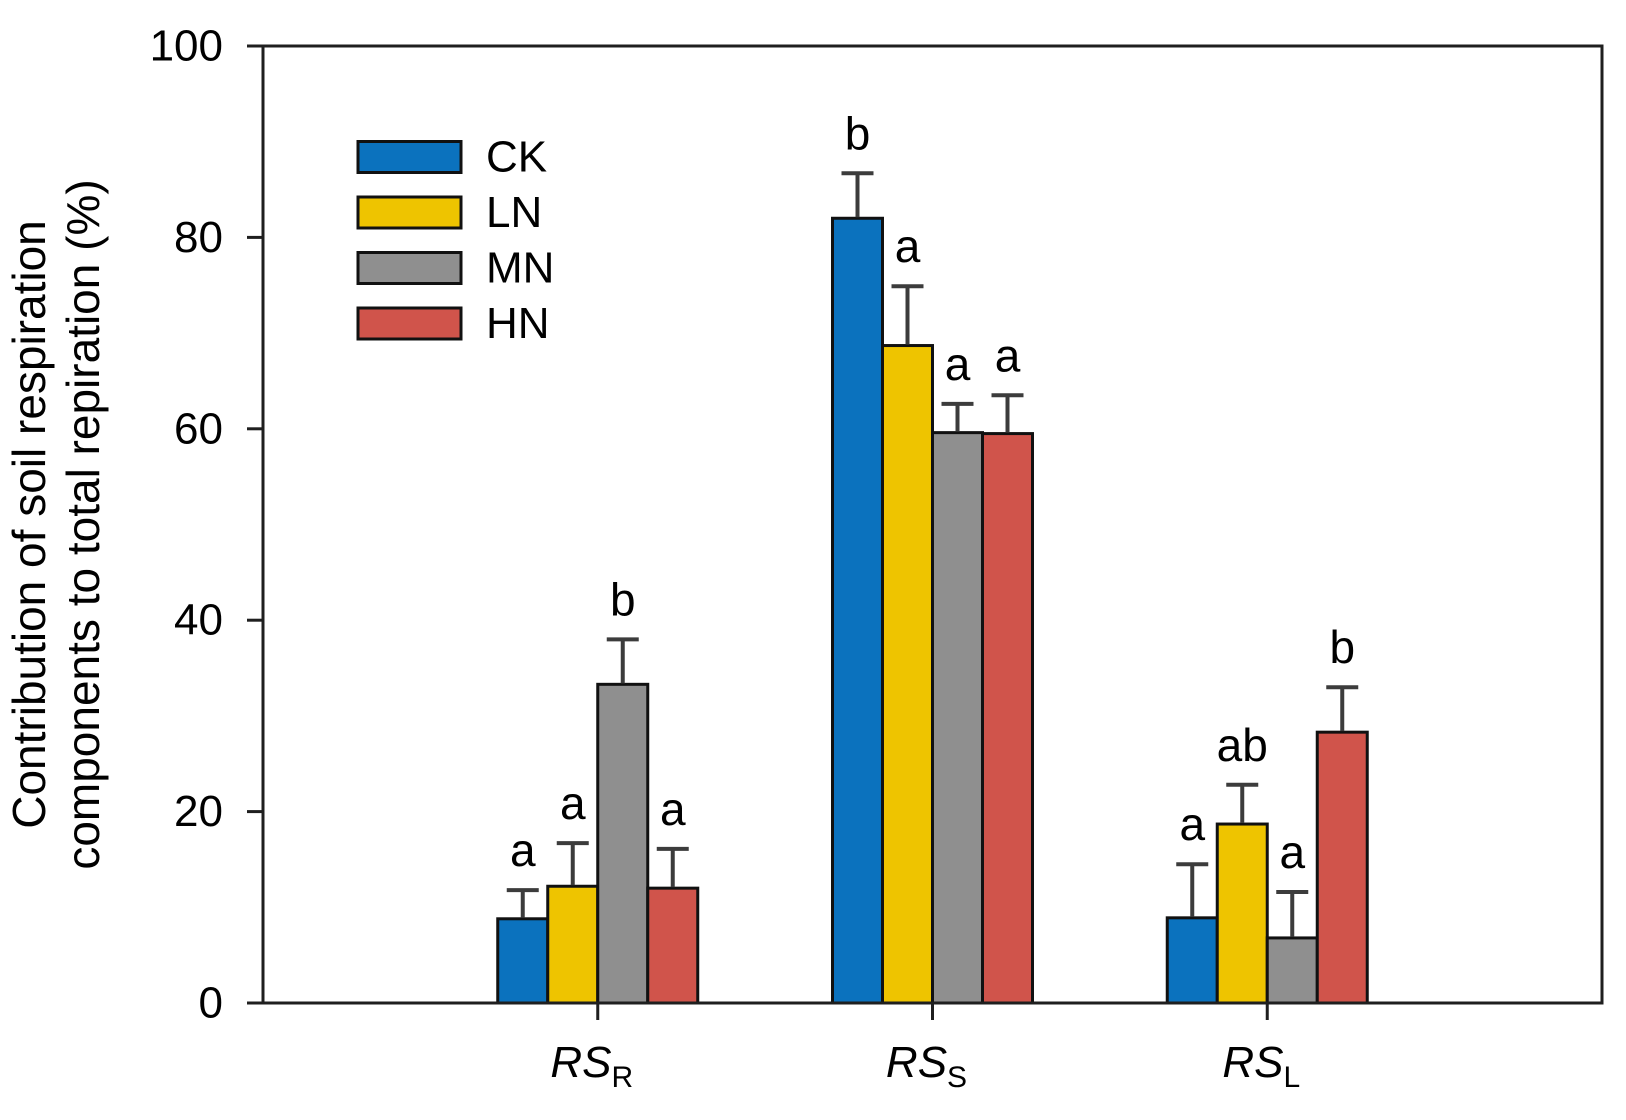 The width and height of the screenshot is (1626, 1120). I want to click on bar-MN-R, so click(623, 843).